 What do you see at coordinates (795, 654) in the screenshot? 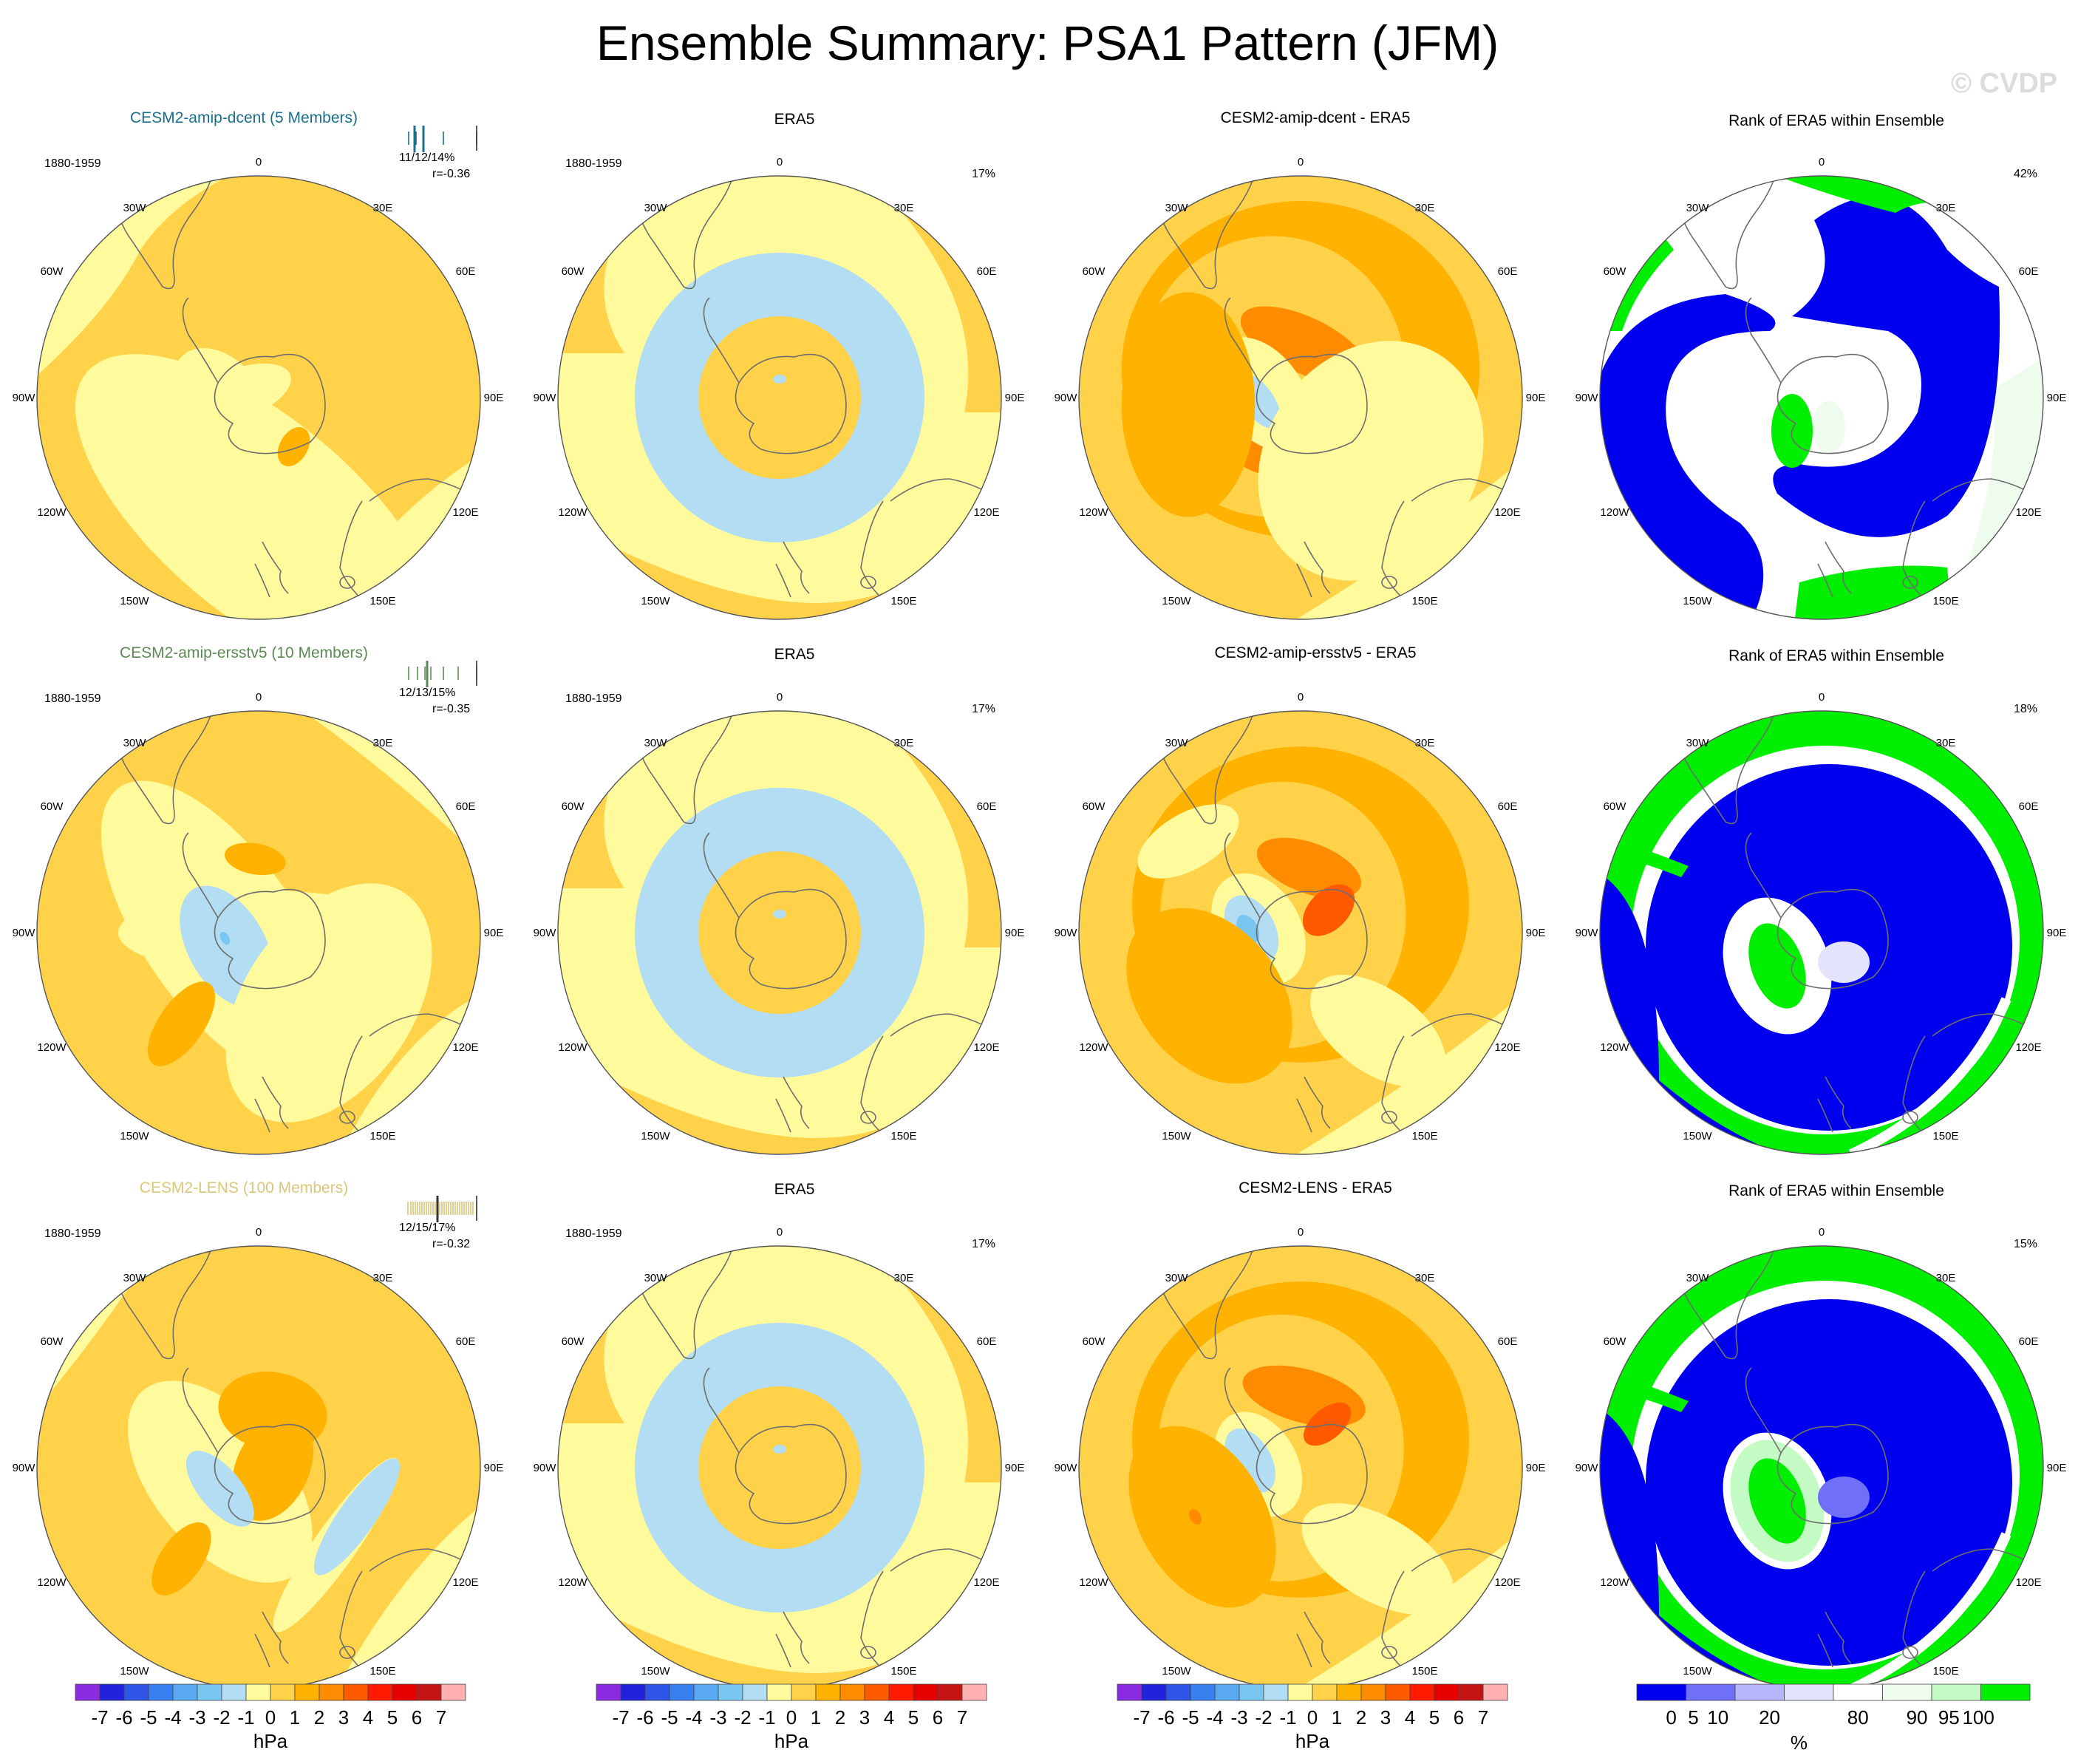
I see `obs-title: ERA5` at bounding box center [795, 654].